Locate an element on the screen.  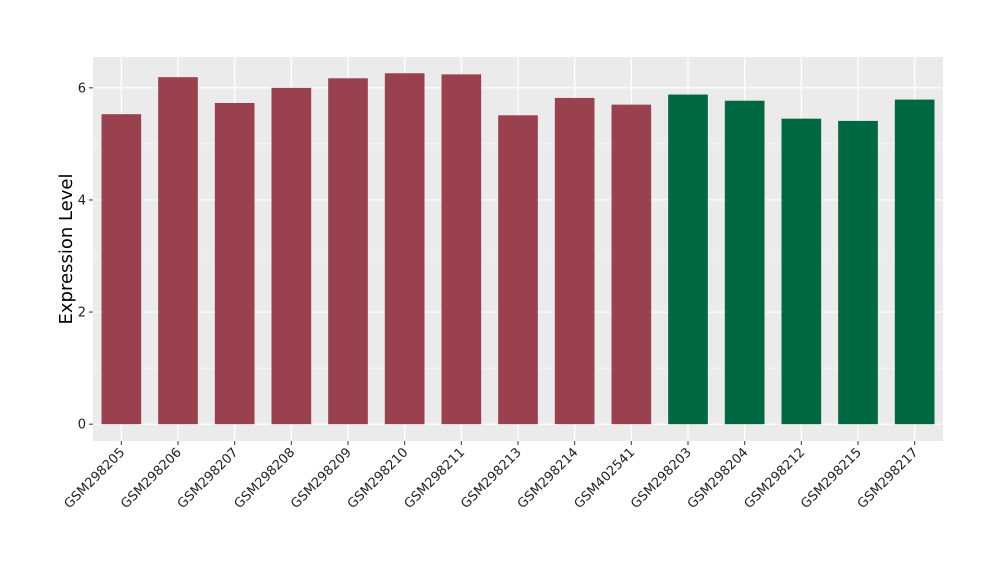
bar-gsm298211 is located at coordinates (461, 249).